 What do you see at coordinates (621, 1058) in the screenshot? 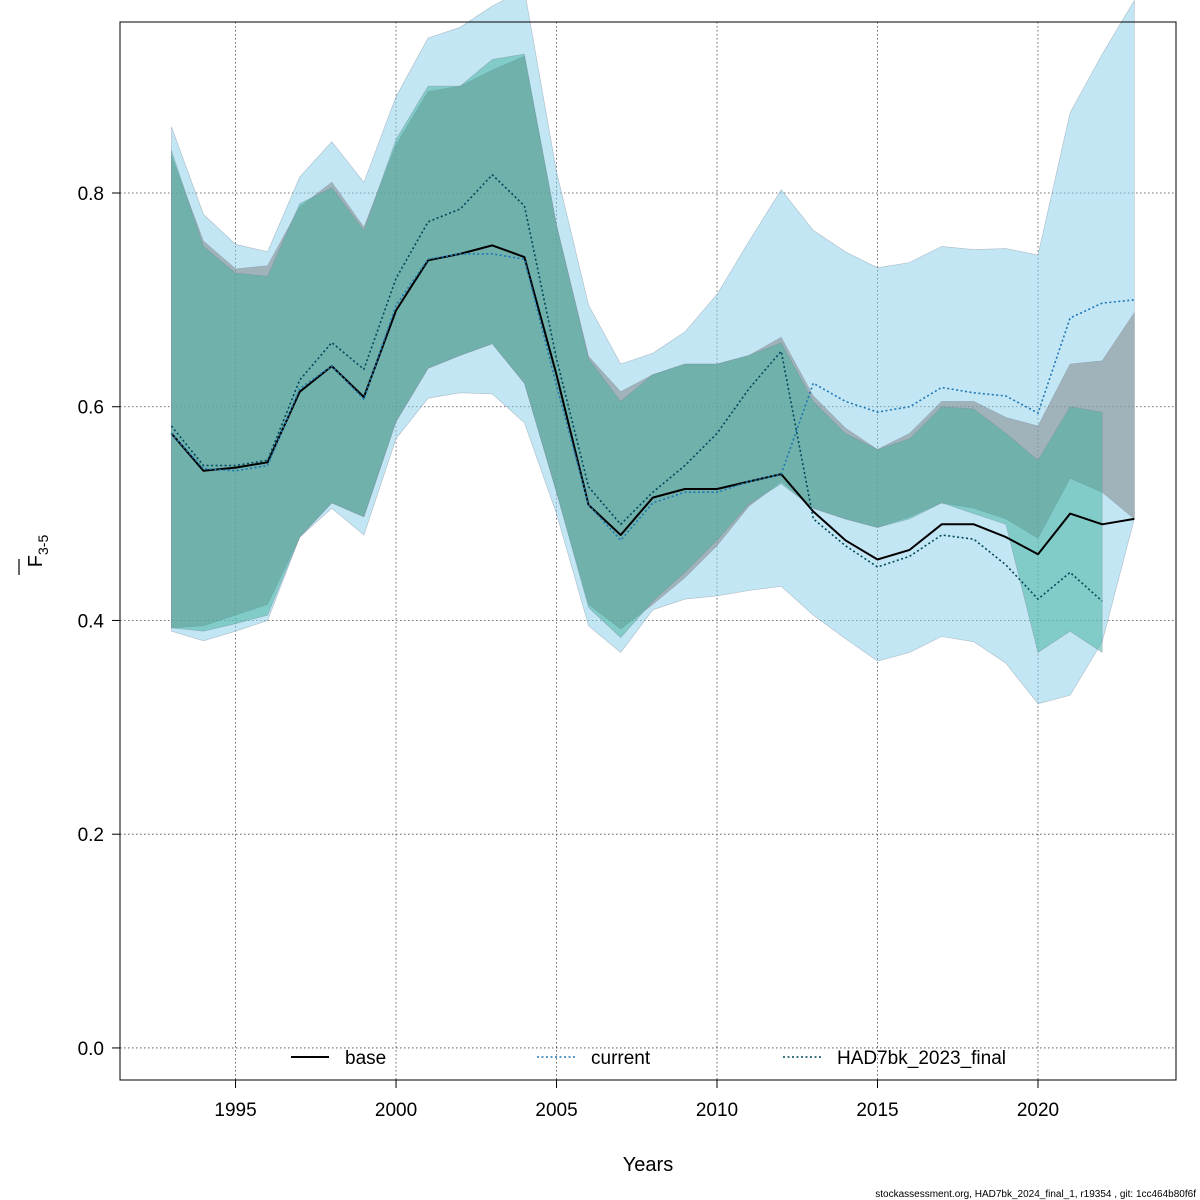
I see `legend-label-current: current` at bounding box center [621, 1058].